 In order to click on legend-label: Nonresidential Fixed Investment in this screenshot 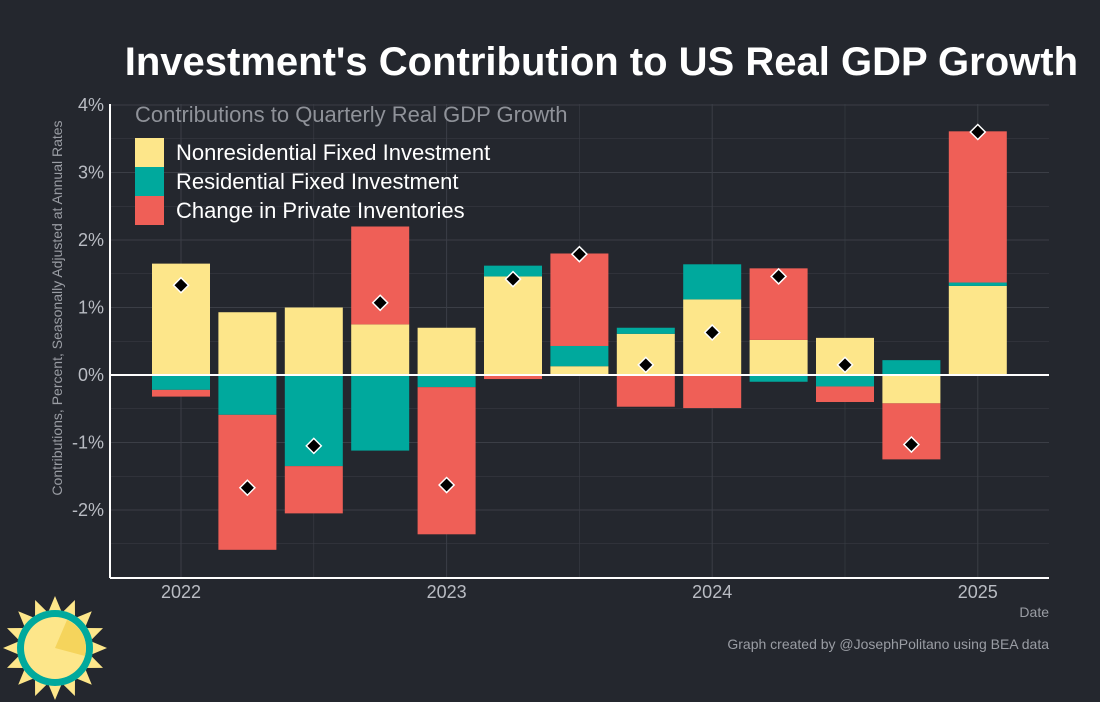, I will do `click(333, 152)`.